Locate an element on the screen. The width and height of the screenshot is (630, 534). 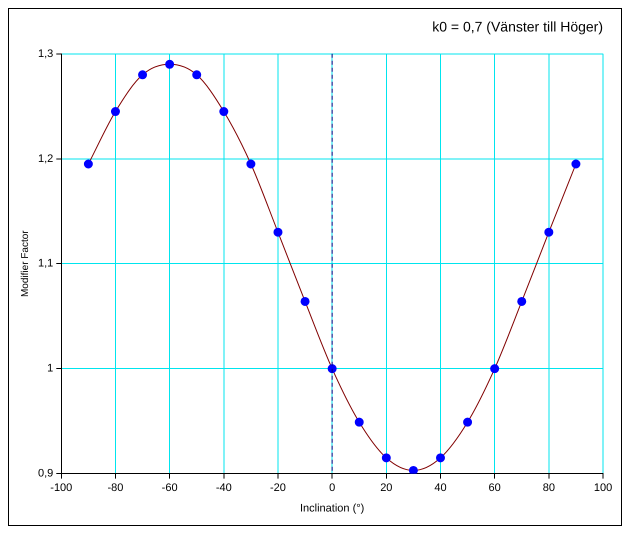
x-tick-label: -80 is located at coordinates (116, 488).